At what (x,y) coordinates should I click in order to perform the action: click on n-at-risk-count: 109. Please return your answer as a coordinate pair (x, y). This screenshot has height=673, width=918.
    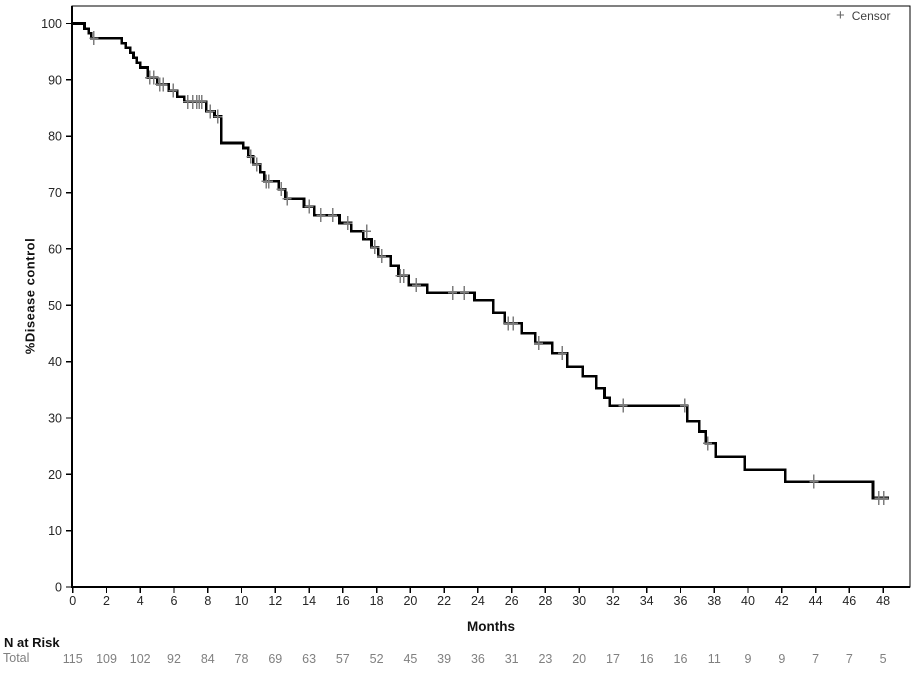
    Looking at the image, I should click on (106, 659).